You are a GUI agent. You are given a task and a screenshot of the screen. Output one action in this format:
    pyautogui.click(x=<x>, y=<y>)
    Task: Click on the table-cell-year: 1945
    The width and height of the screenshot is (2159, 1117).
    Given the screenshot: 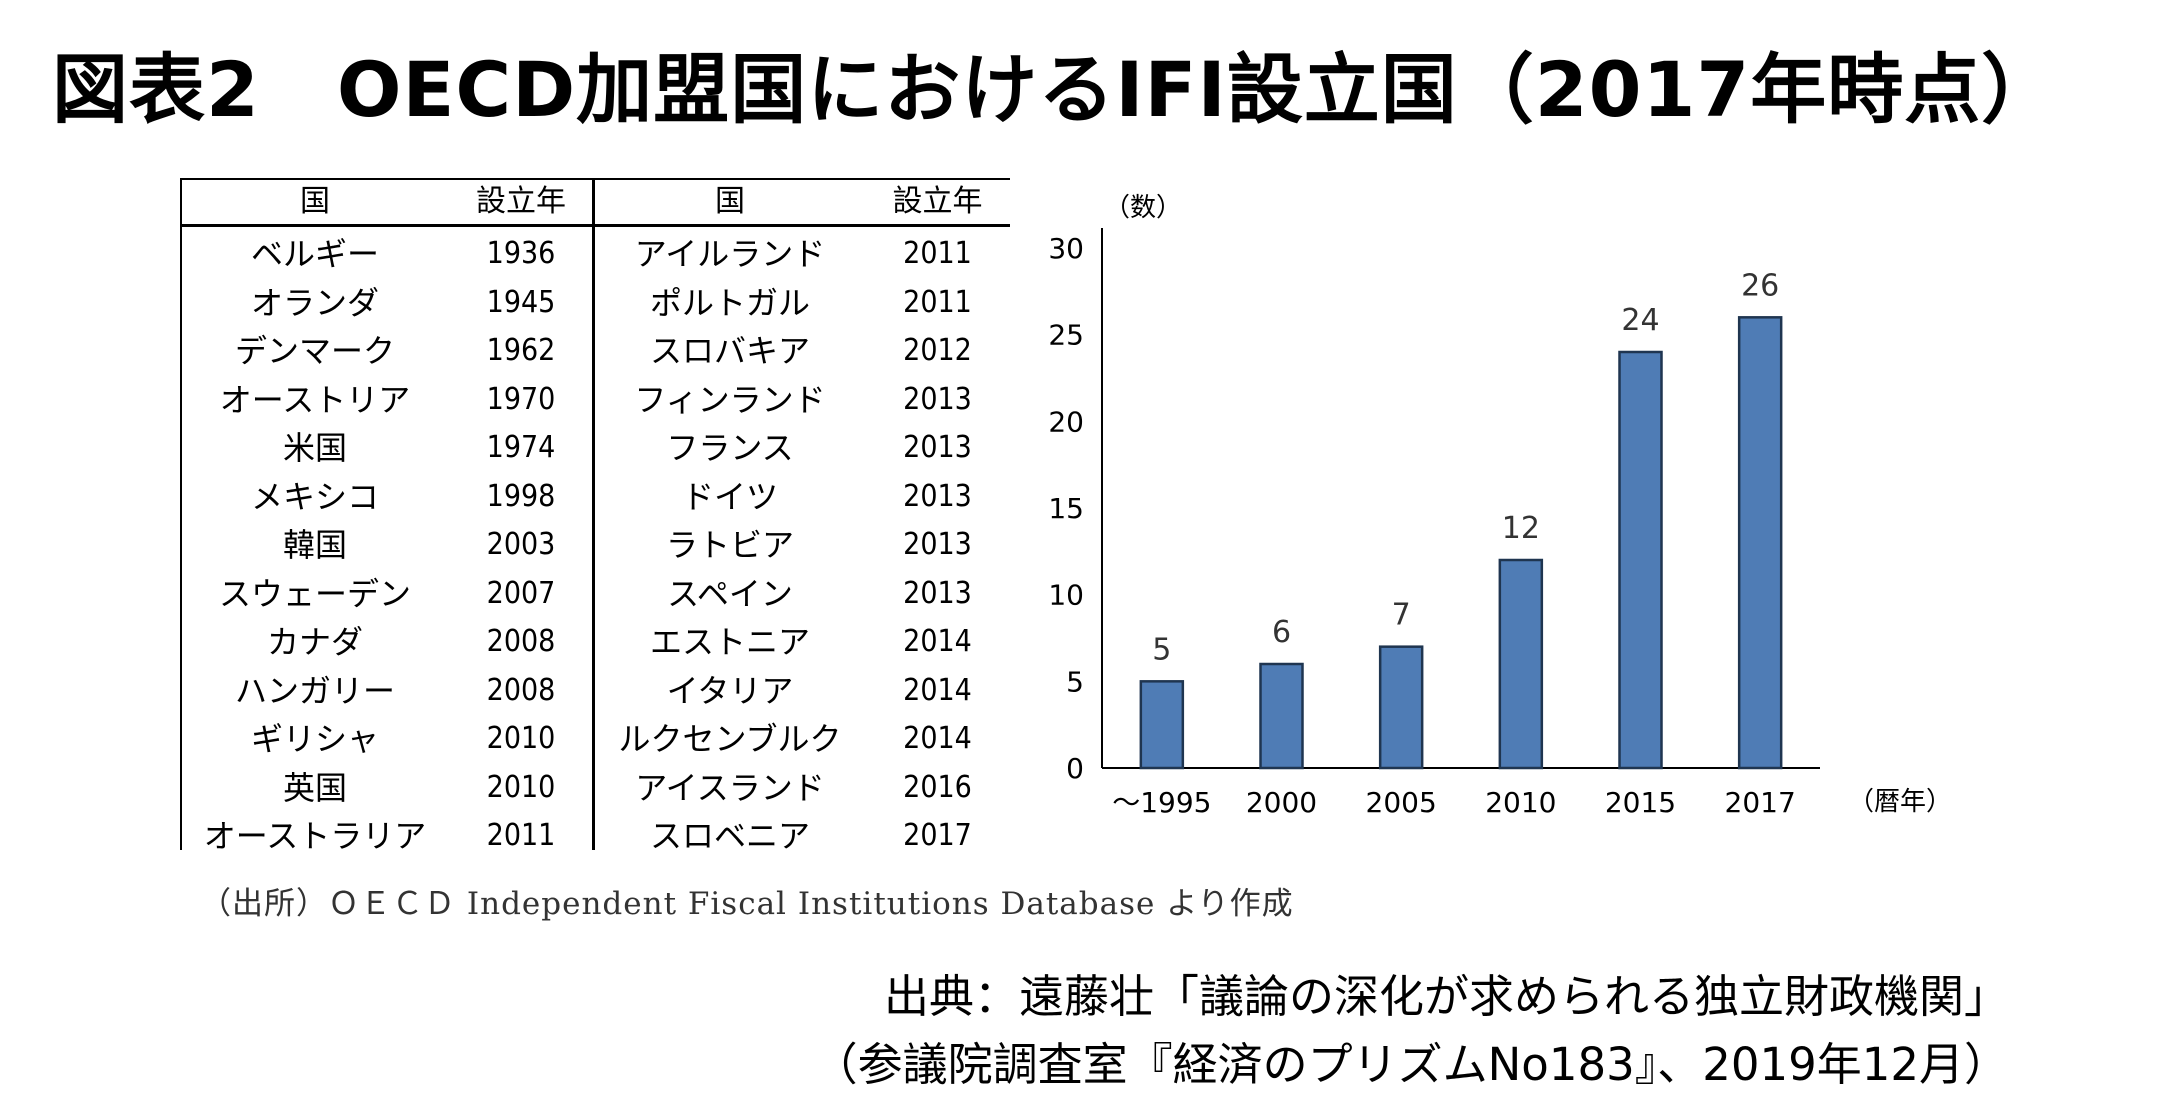 What is the action you would take?
    pyautogui.click(x=521, y=302)
    